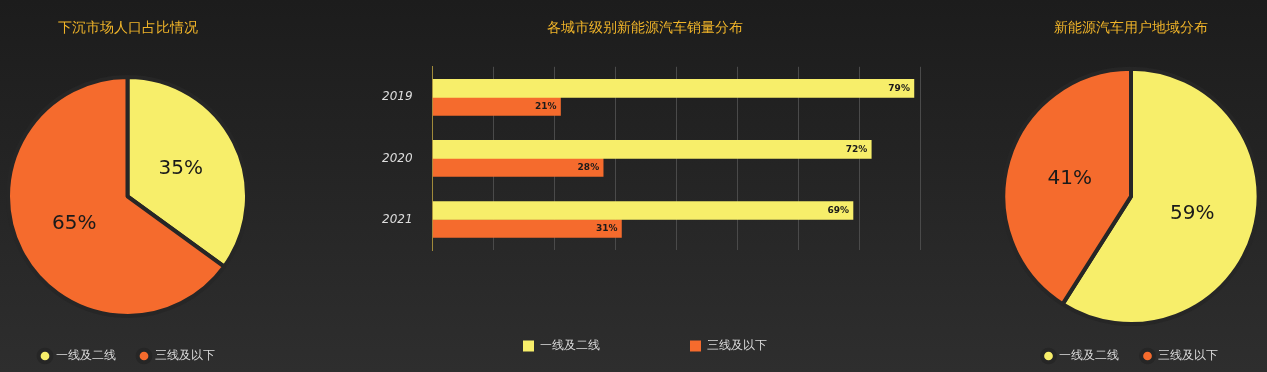 This screenshot has height=372, width=1267. What do you see at coordinates (74, 221) in the screenshot?
I see `data-label: 65%` at bounding box center [74, 221].